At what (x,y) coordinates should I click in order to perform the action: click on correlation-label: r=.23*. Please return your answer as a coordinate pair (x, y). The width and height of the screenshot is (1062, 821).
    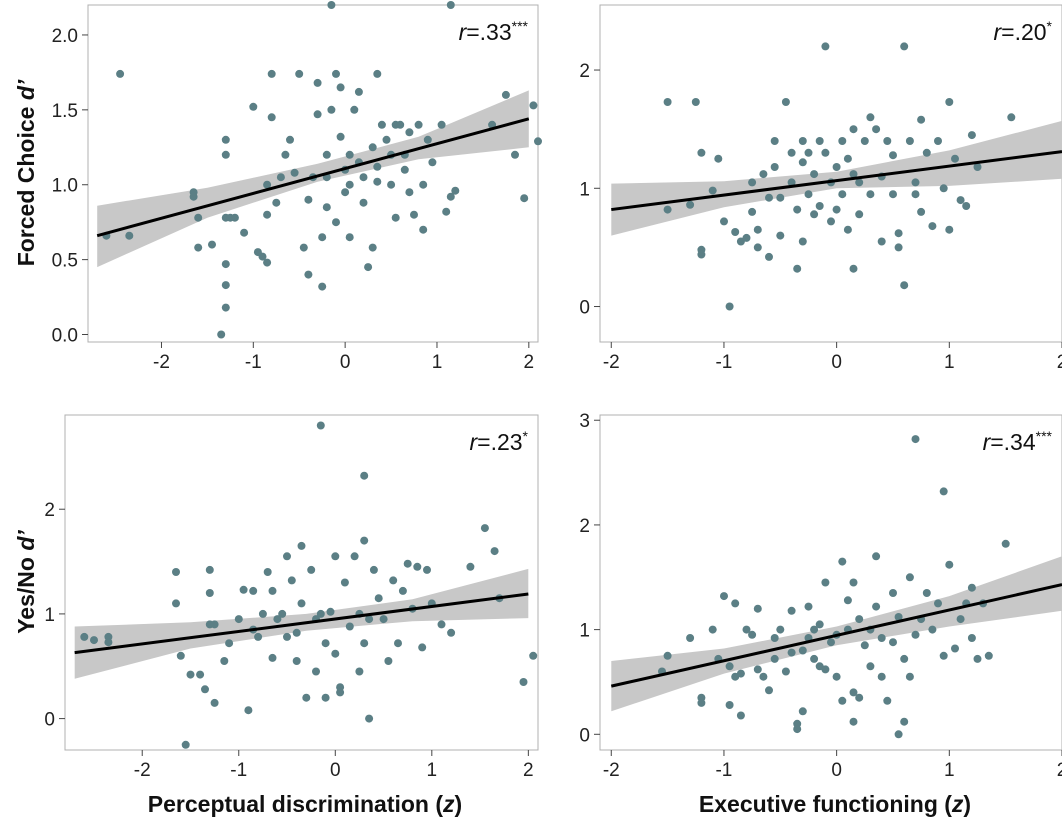
    Looking at the image, I should click on (498, 441).